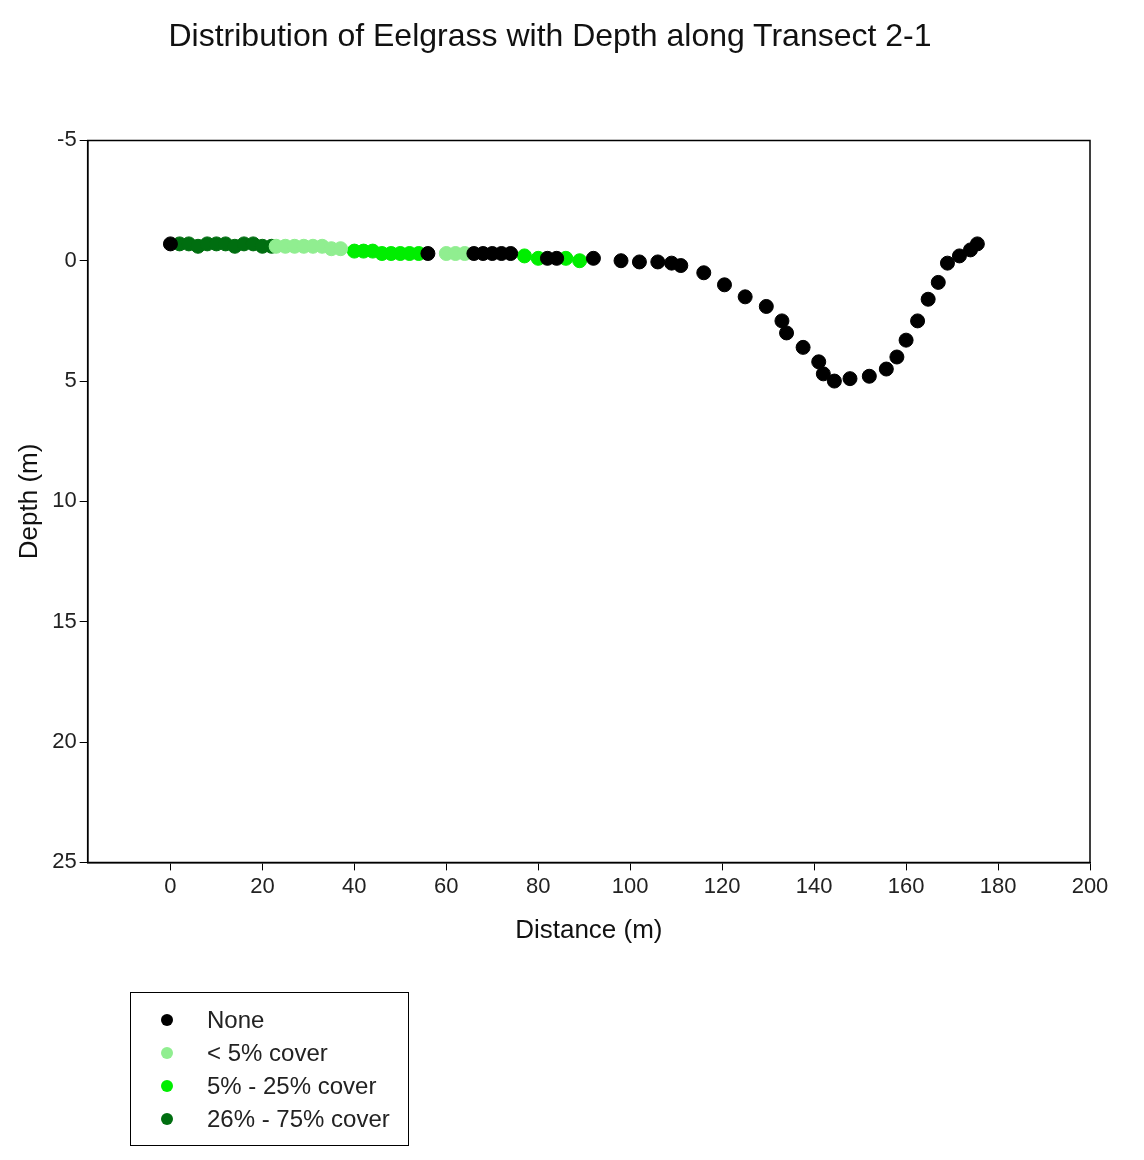 The height and width of the screenshot is (1160, 1144). I want to click on x-tick-label: 0, so click(170, 885).